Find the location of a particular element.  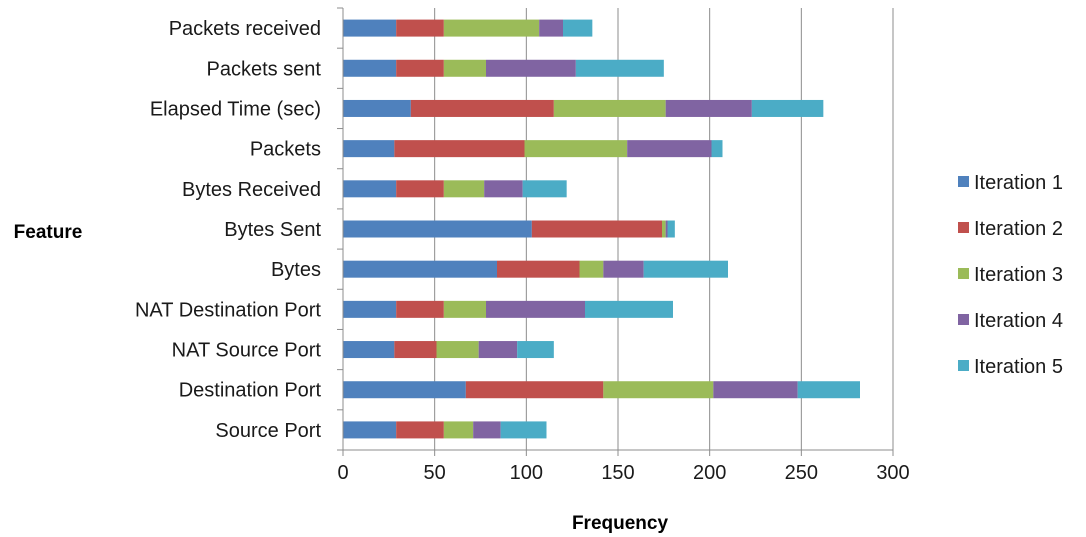

x-tick-label-0: 0 is located at coordinates (342, 473).